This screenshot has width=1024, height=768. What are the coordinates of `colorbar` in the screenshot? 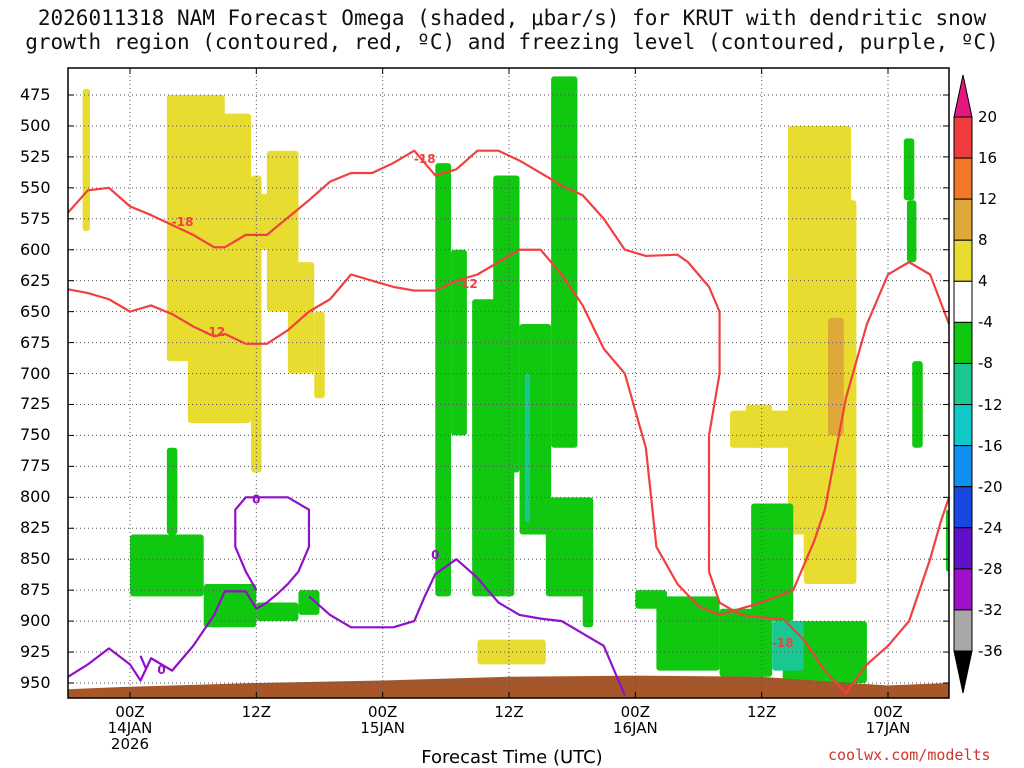 It's located at (963, 384).